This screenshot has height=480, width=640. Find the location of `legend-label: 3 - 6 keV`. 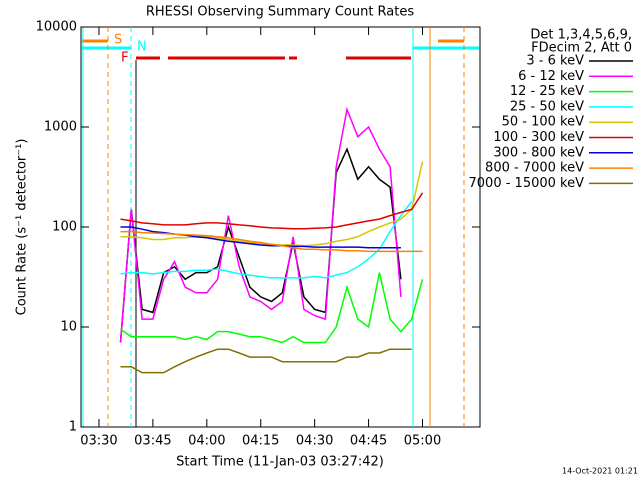

legend-label: 3 - 6 keV is located at coordinates (555, 61).